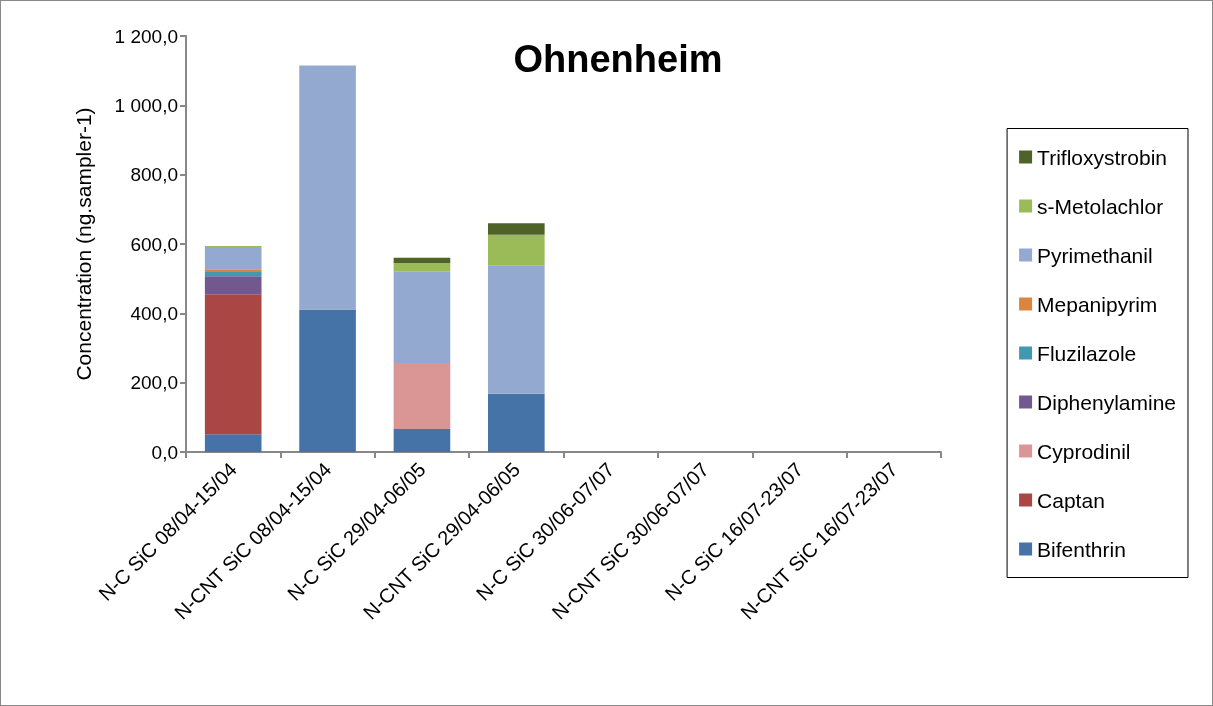  What do you see at coordinates (146, 36) in the screenshot?
I see `y-tick-label: 1 200,0` at bounding box center [146, 36].